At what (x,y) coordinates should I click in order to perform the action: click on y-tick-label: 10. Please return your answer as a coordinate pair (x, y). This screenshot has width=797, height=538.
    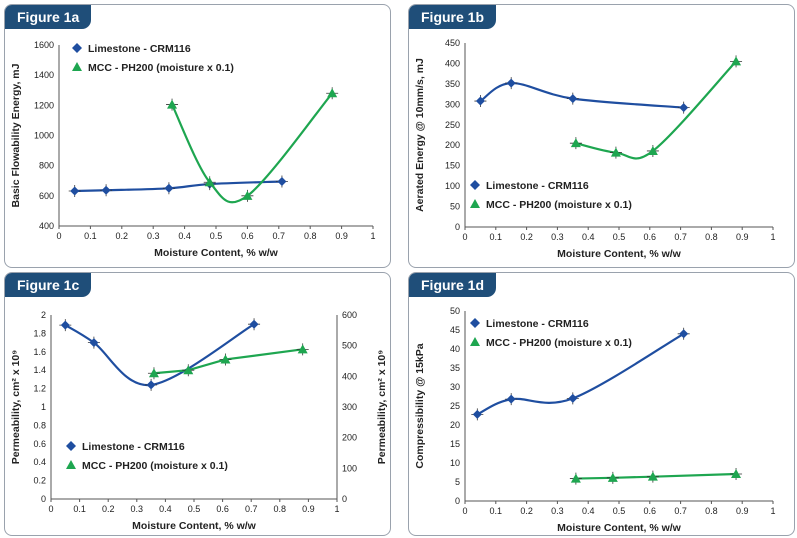
    Looking at the image, I should click on (455, 463).